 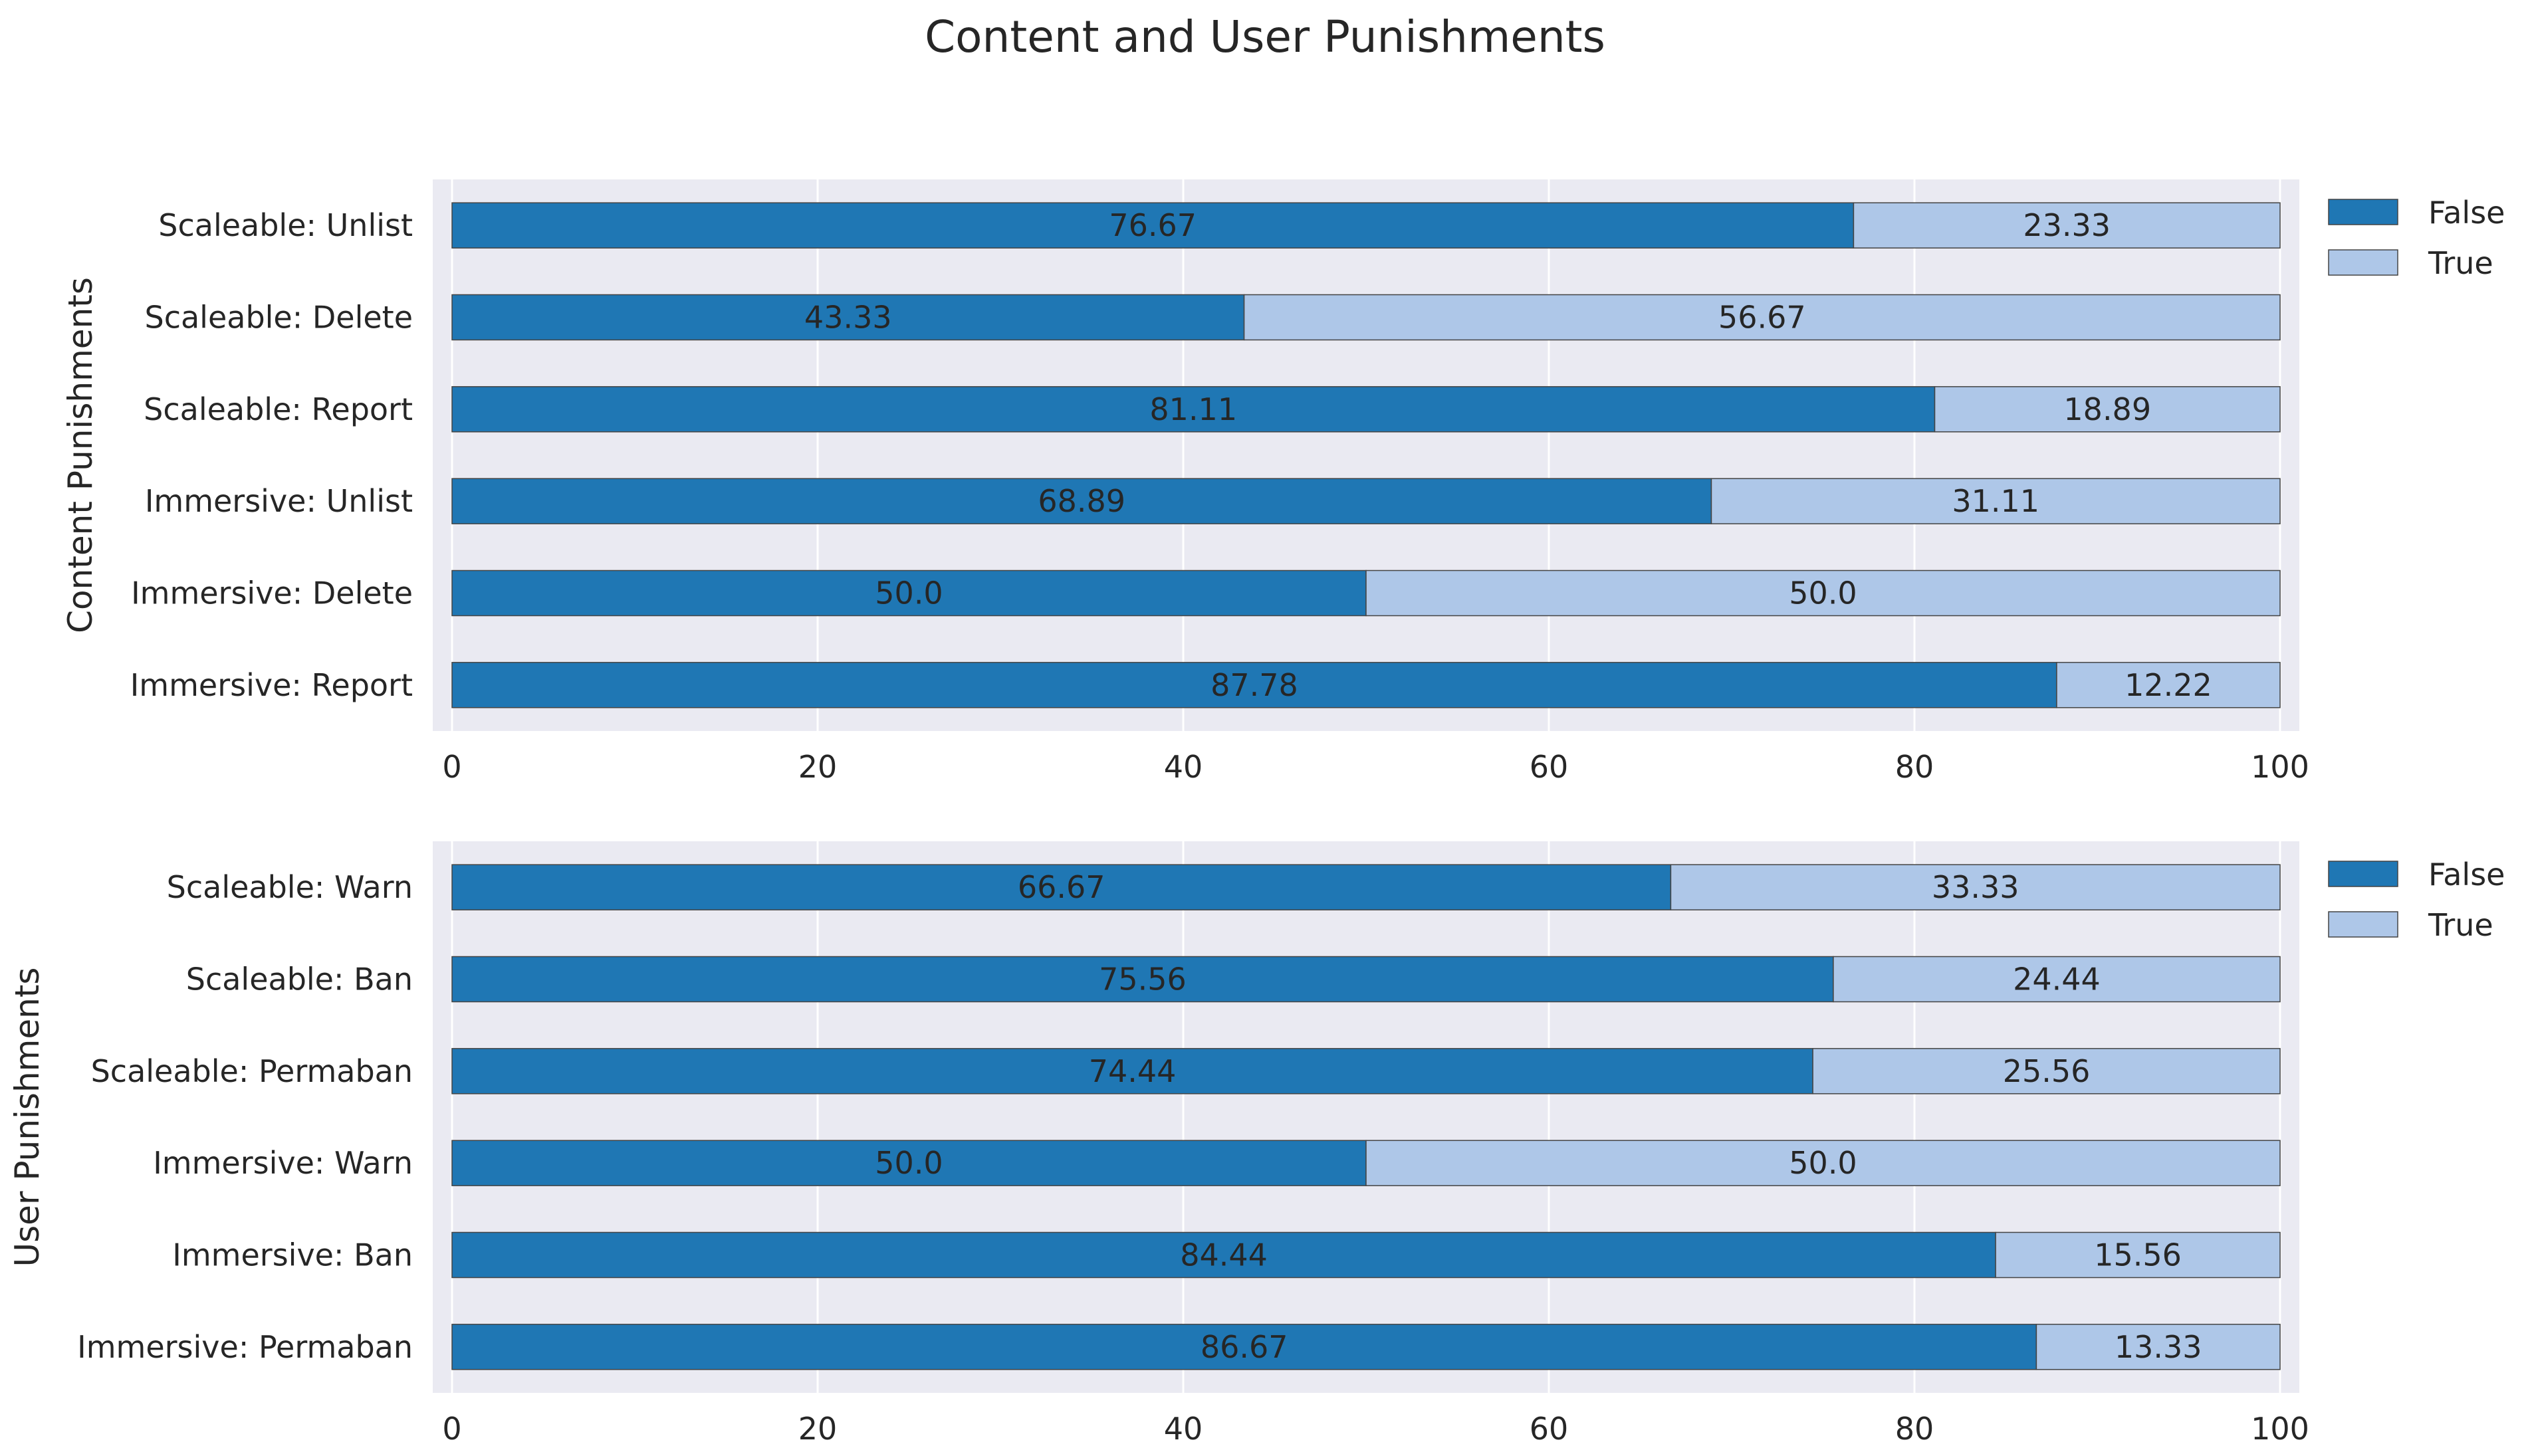 I want to click on y-tick-label: Scaleable: Ban, so click(x=299, y=979).